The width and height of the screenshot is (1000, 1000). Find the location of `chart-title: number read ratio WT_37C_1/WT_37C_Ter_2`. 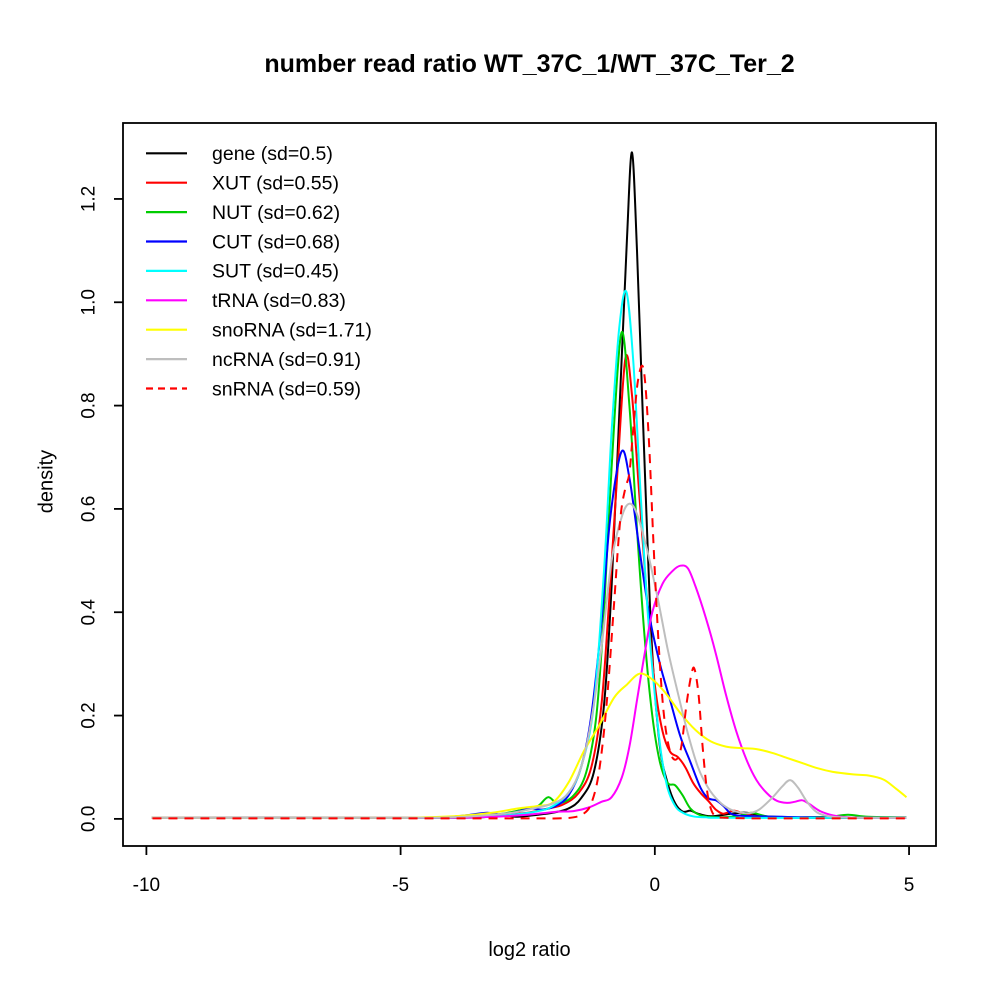

chart-title: number read ratio WT_37C_1/WT_37C_Ter_2 is located at coordinates (529, 64).